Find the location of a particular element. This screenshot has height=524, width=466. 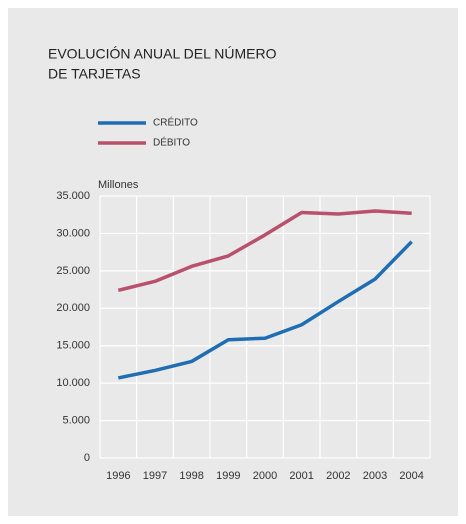

y-tick-label: 25.000 is located at coordinates (73, 271).